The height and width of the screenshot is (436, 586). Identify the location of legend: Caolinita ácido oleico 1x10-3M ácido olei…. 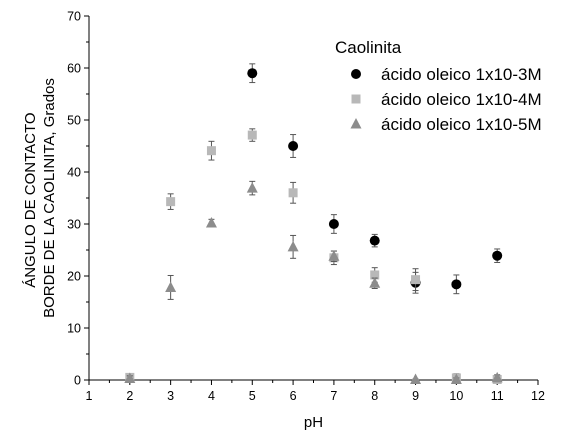
(438, 86).